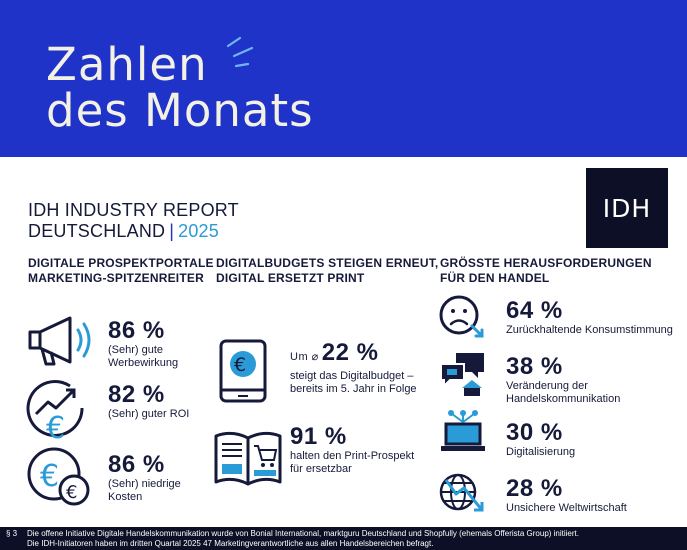  I want to click on idh-logo: IDH, so click(627, 208).